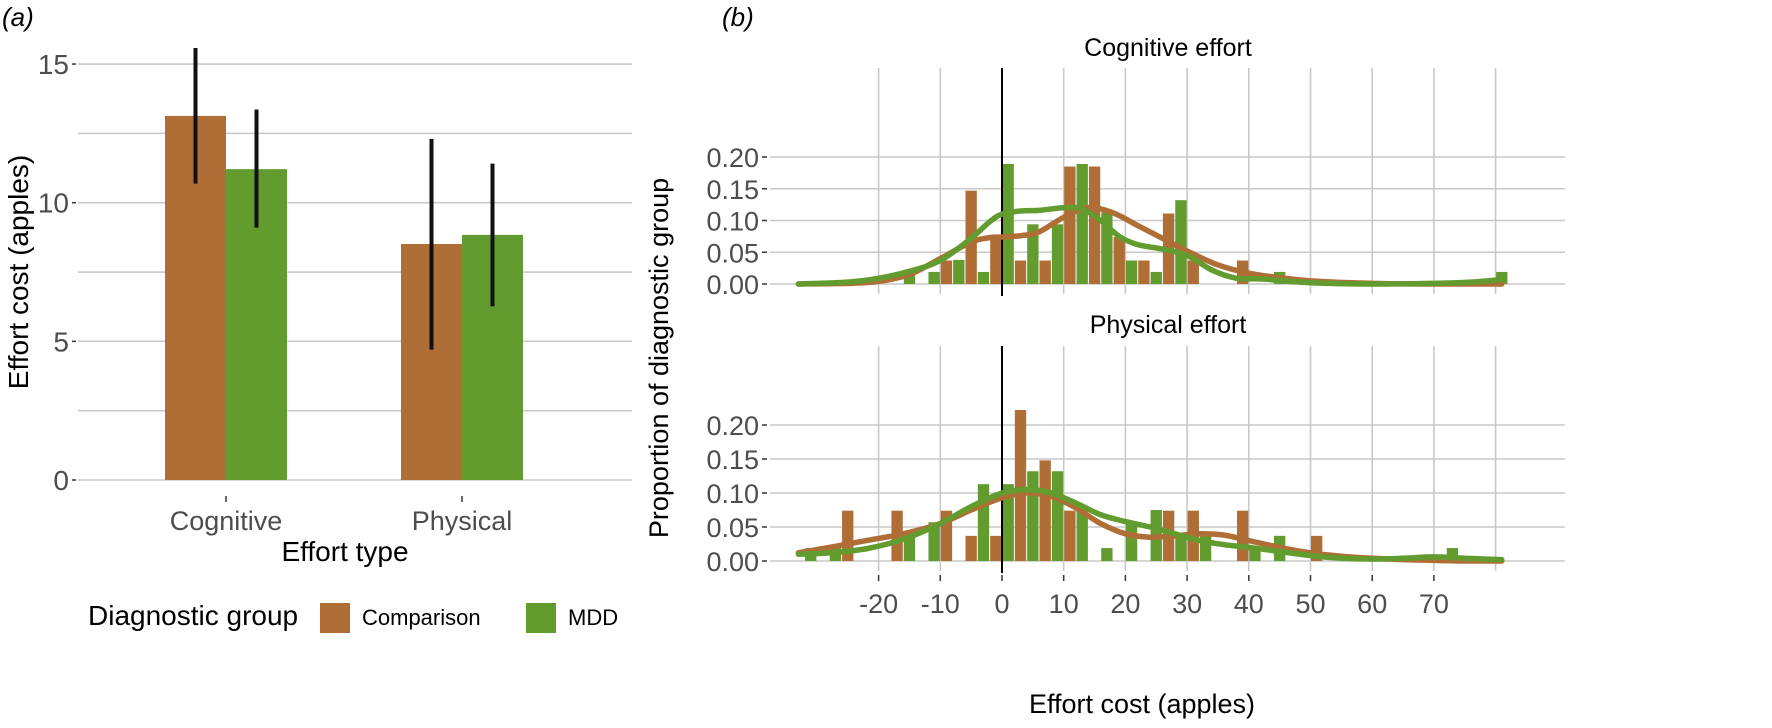  Describe the element at coordinates (1142, 704) in the screenshot. I see `panel-b-x-axis-title: Effort cost (apples)` at that location.